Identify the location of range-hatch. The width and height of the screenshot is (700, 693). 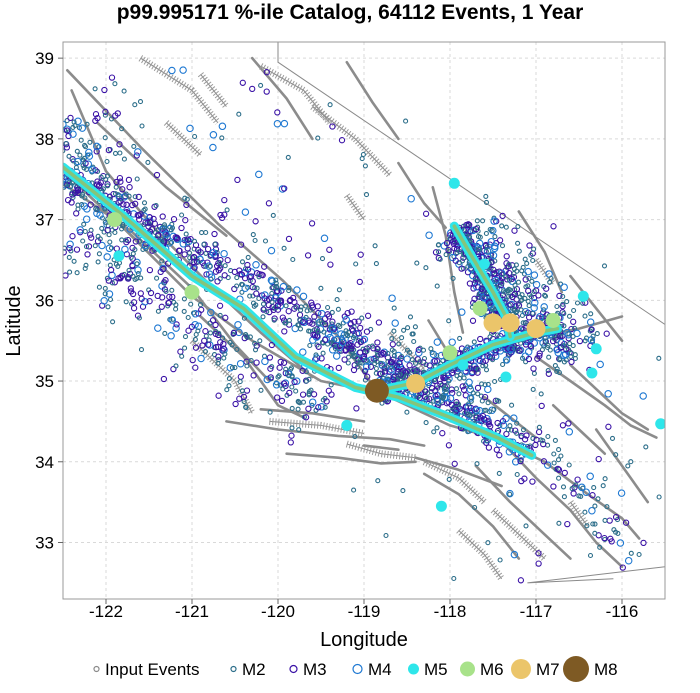
(179, 90).